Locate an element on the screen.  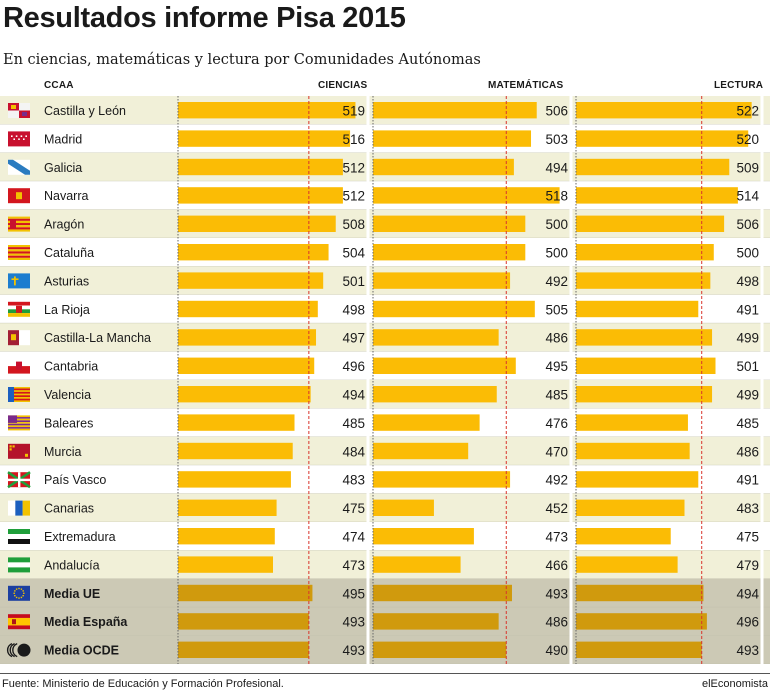
la-rioja-flag is located at coordinates (19, 309).